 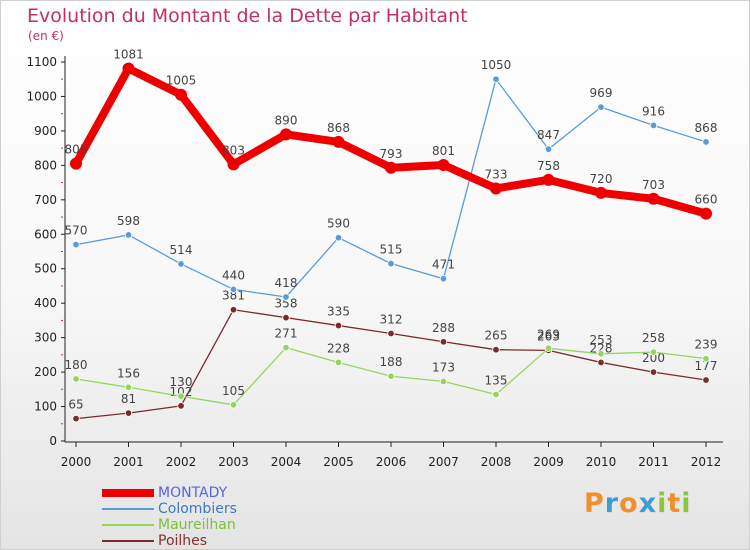 I want to click on data-label: 703, so click(x=653, y=185).